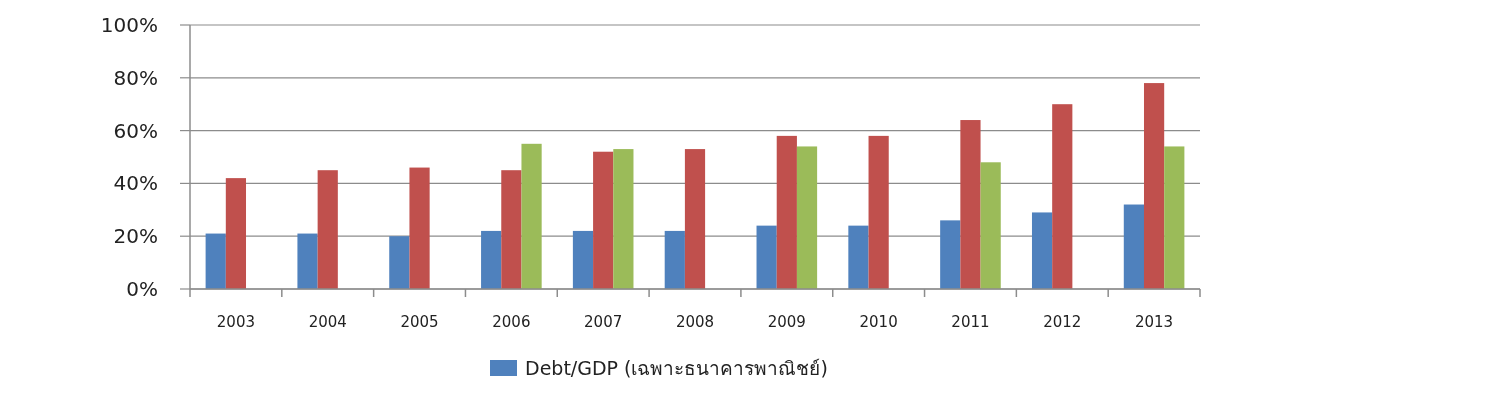  I want to click on y-tick-label: 20%, so click(135, 236).